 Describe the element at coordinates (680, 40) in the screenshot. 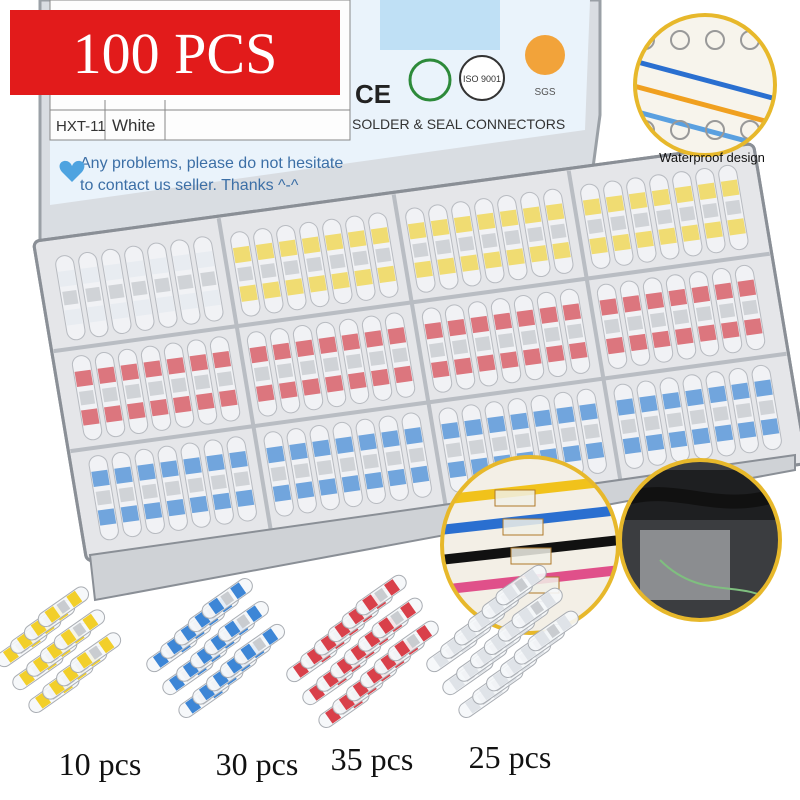

I see `ring` at that location.